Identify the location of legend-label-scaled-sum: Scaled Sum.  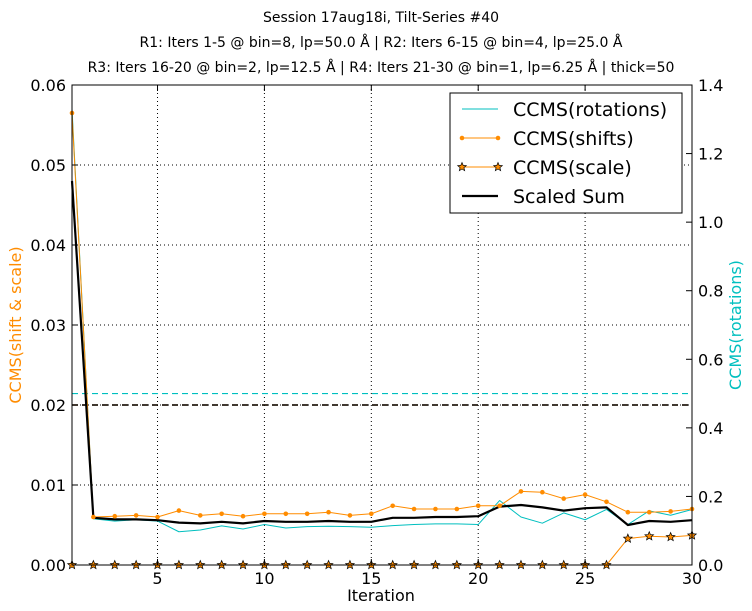
(569, 197).